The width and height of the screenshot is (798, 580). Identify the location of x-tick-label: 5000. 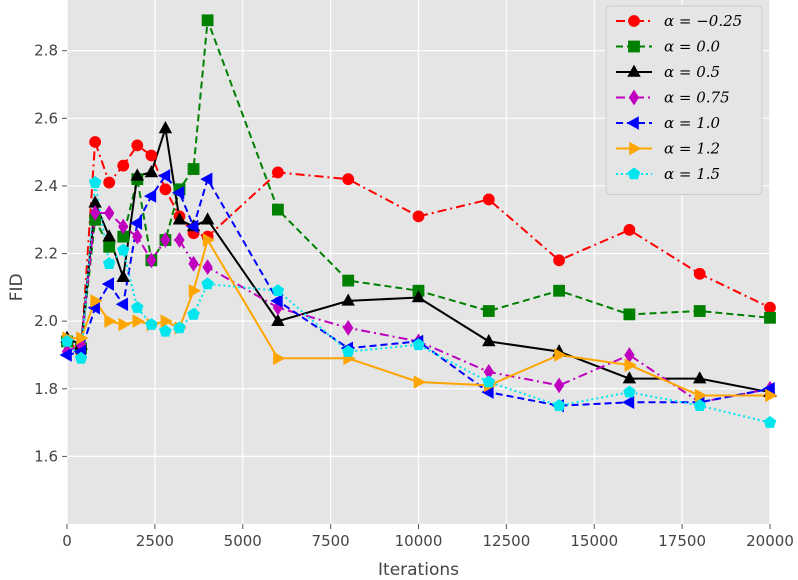
(243, 541).